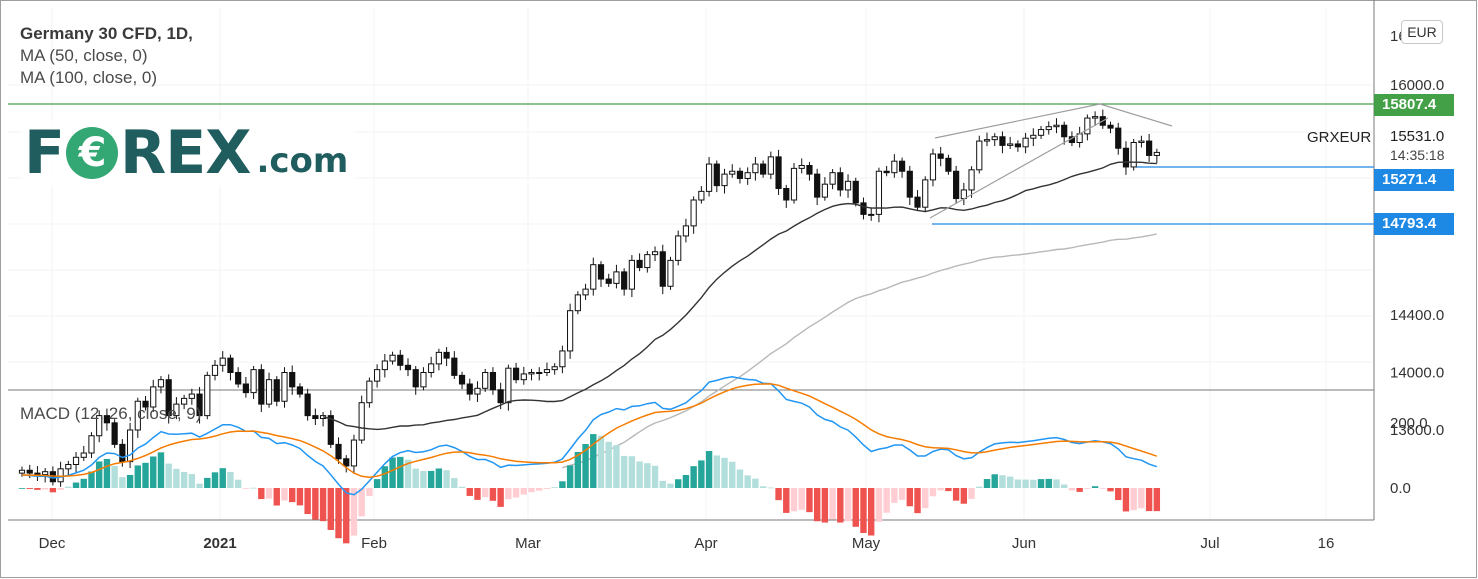 This screenshot has height=579, width=1478. What do you see at coordinates (374, 543) in the screenshot?
I see `time-tick-label: Feb` at bounding box center [374, 543].